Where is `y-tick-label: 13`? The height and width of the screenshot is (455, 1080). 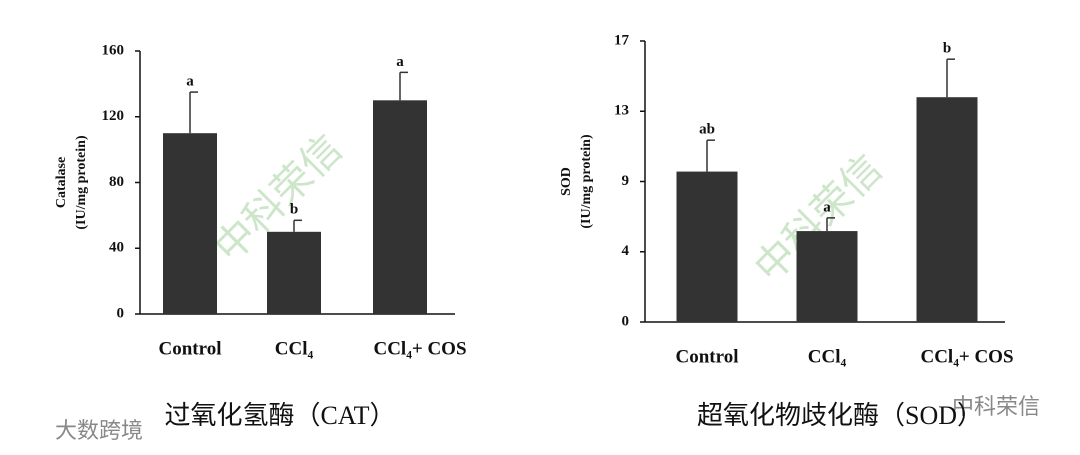 y-tick-label: 13 is located at coordinates (621, 111).